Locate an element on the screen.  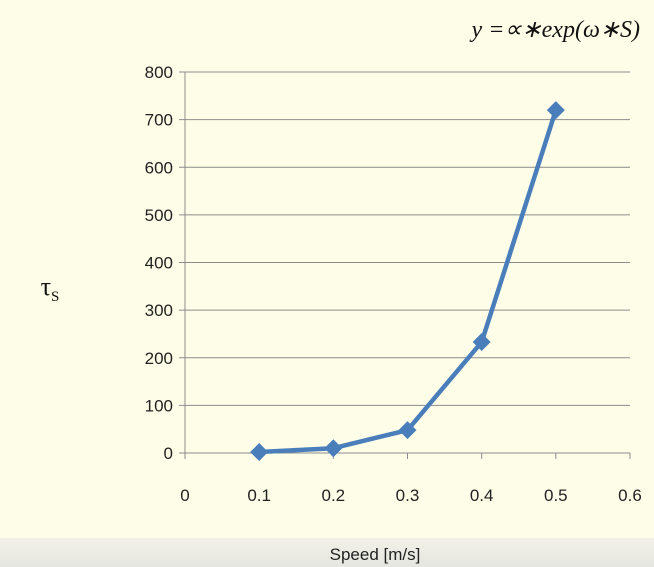
x-tick-labels: 0 0.1 0.2 0.3 0.4 0.5 0.6 is located at coordinates (411, 495).